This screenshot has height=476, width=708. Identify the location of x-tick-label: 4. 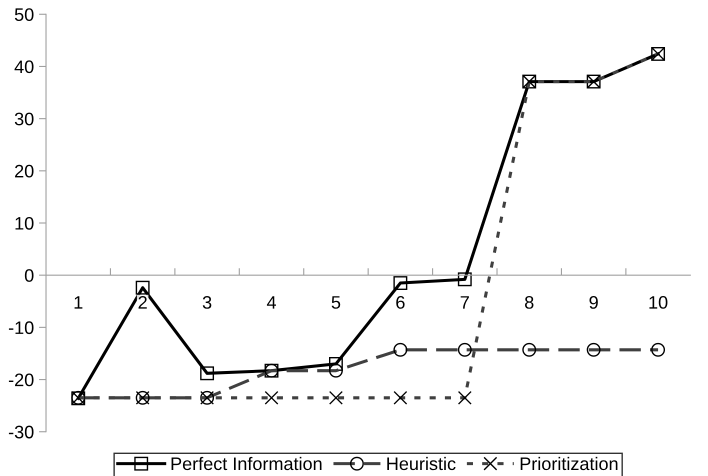
(271, 302).